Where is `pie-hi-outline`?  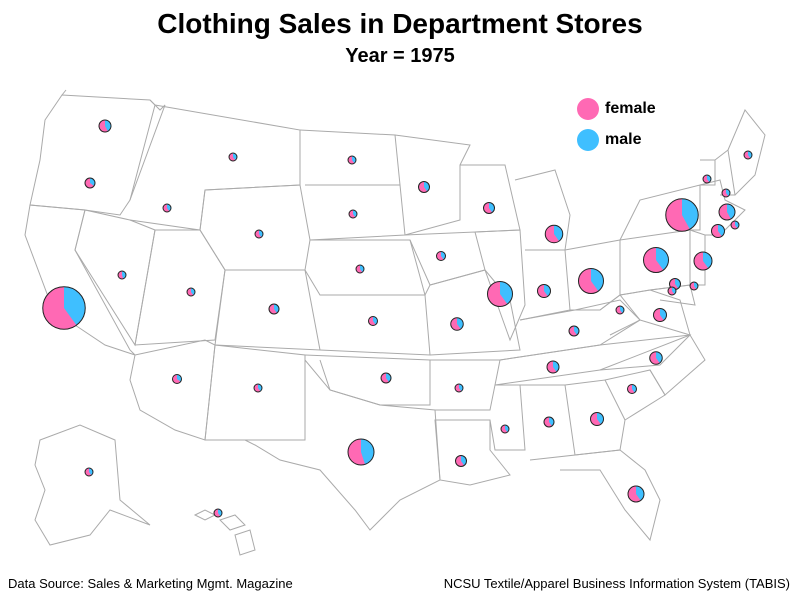 pie-hi-outline is located at coordinates (218, 513).